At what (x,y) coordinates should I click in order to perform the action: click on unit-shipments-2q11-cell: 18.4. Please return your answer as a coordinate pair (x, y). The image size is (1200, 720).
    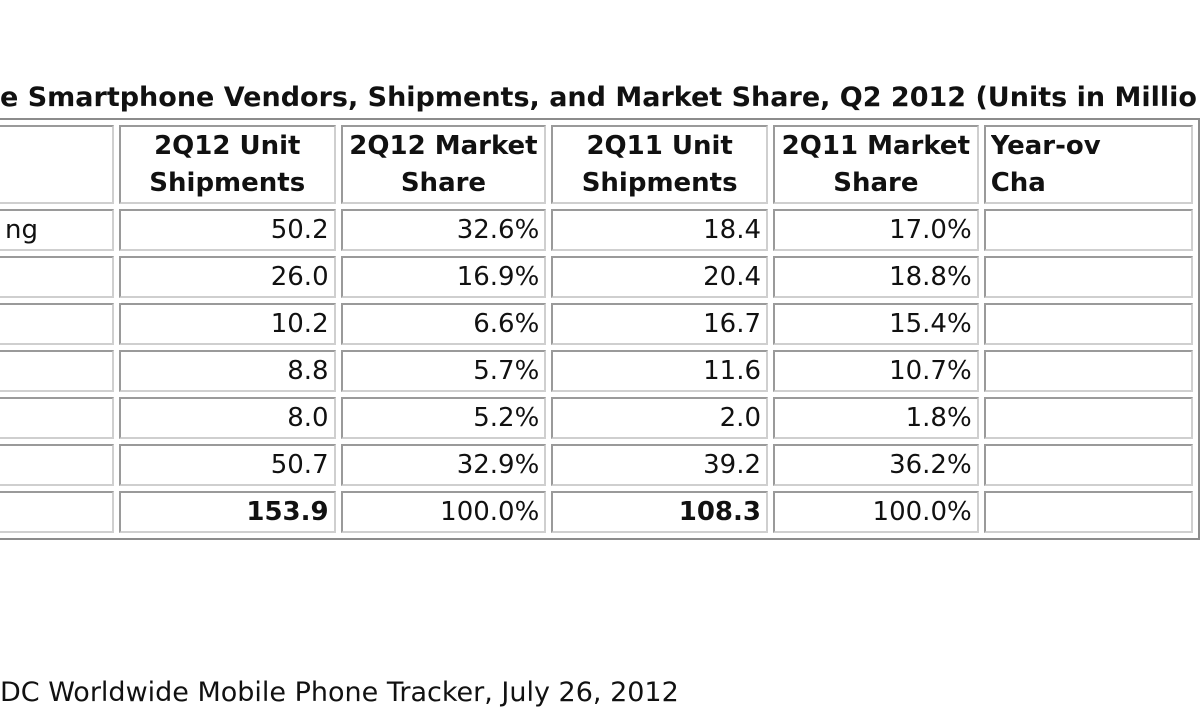
    Looking at the image, I should click on (659, 230).